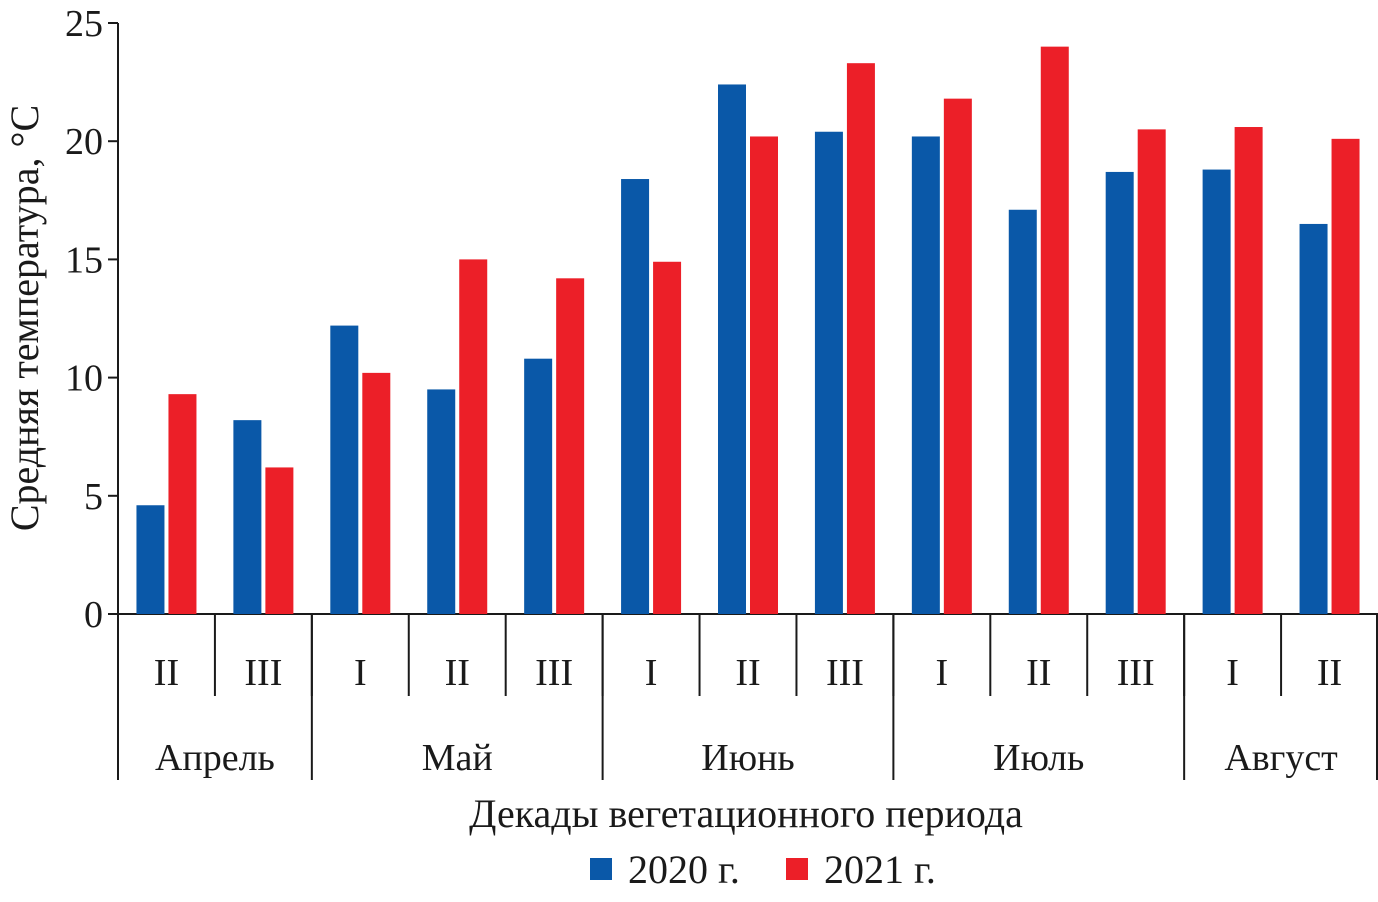 This screenshot has width=1378, height=902. I want to click on month-label: Апрель, so click(215, 758).